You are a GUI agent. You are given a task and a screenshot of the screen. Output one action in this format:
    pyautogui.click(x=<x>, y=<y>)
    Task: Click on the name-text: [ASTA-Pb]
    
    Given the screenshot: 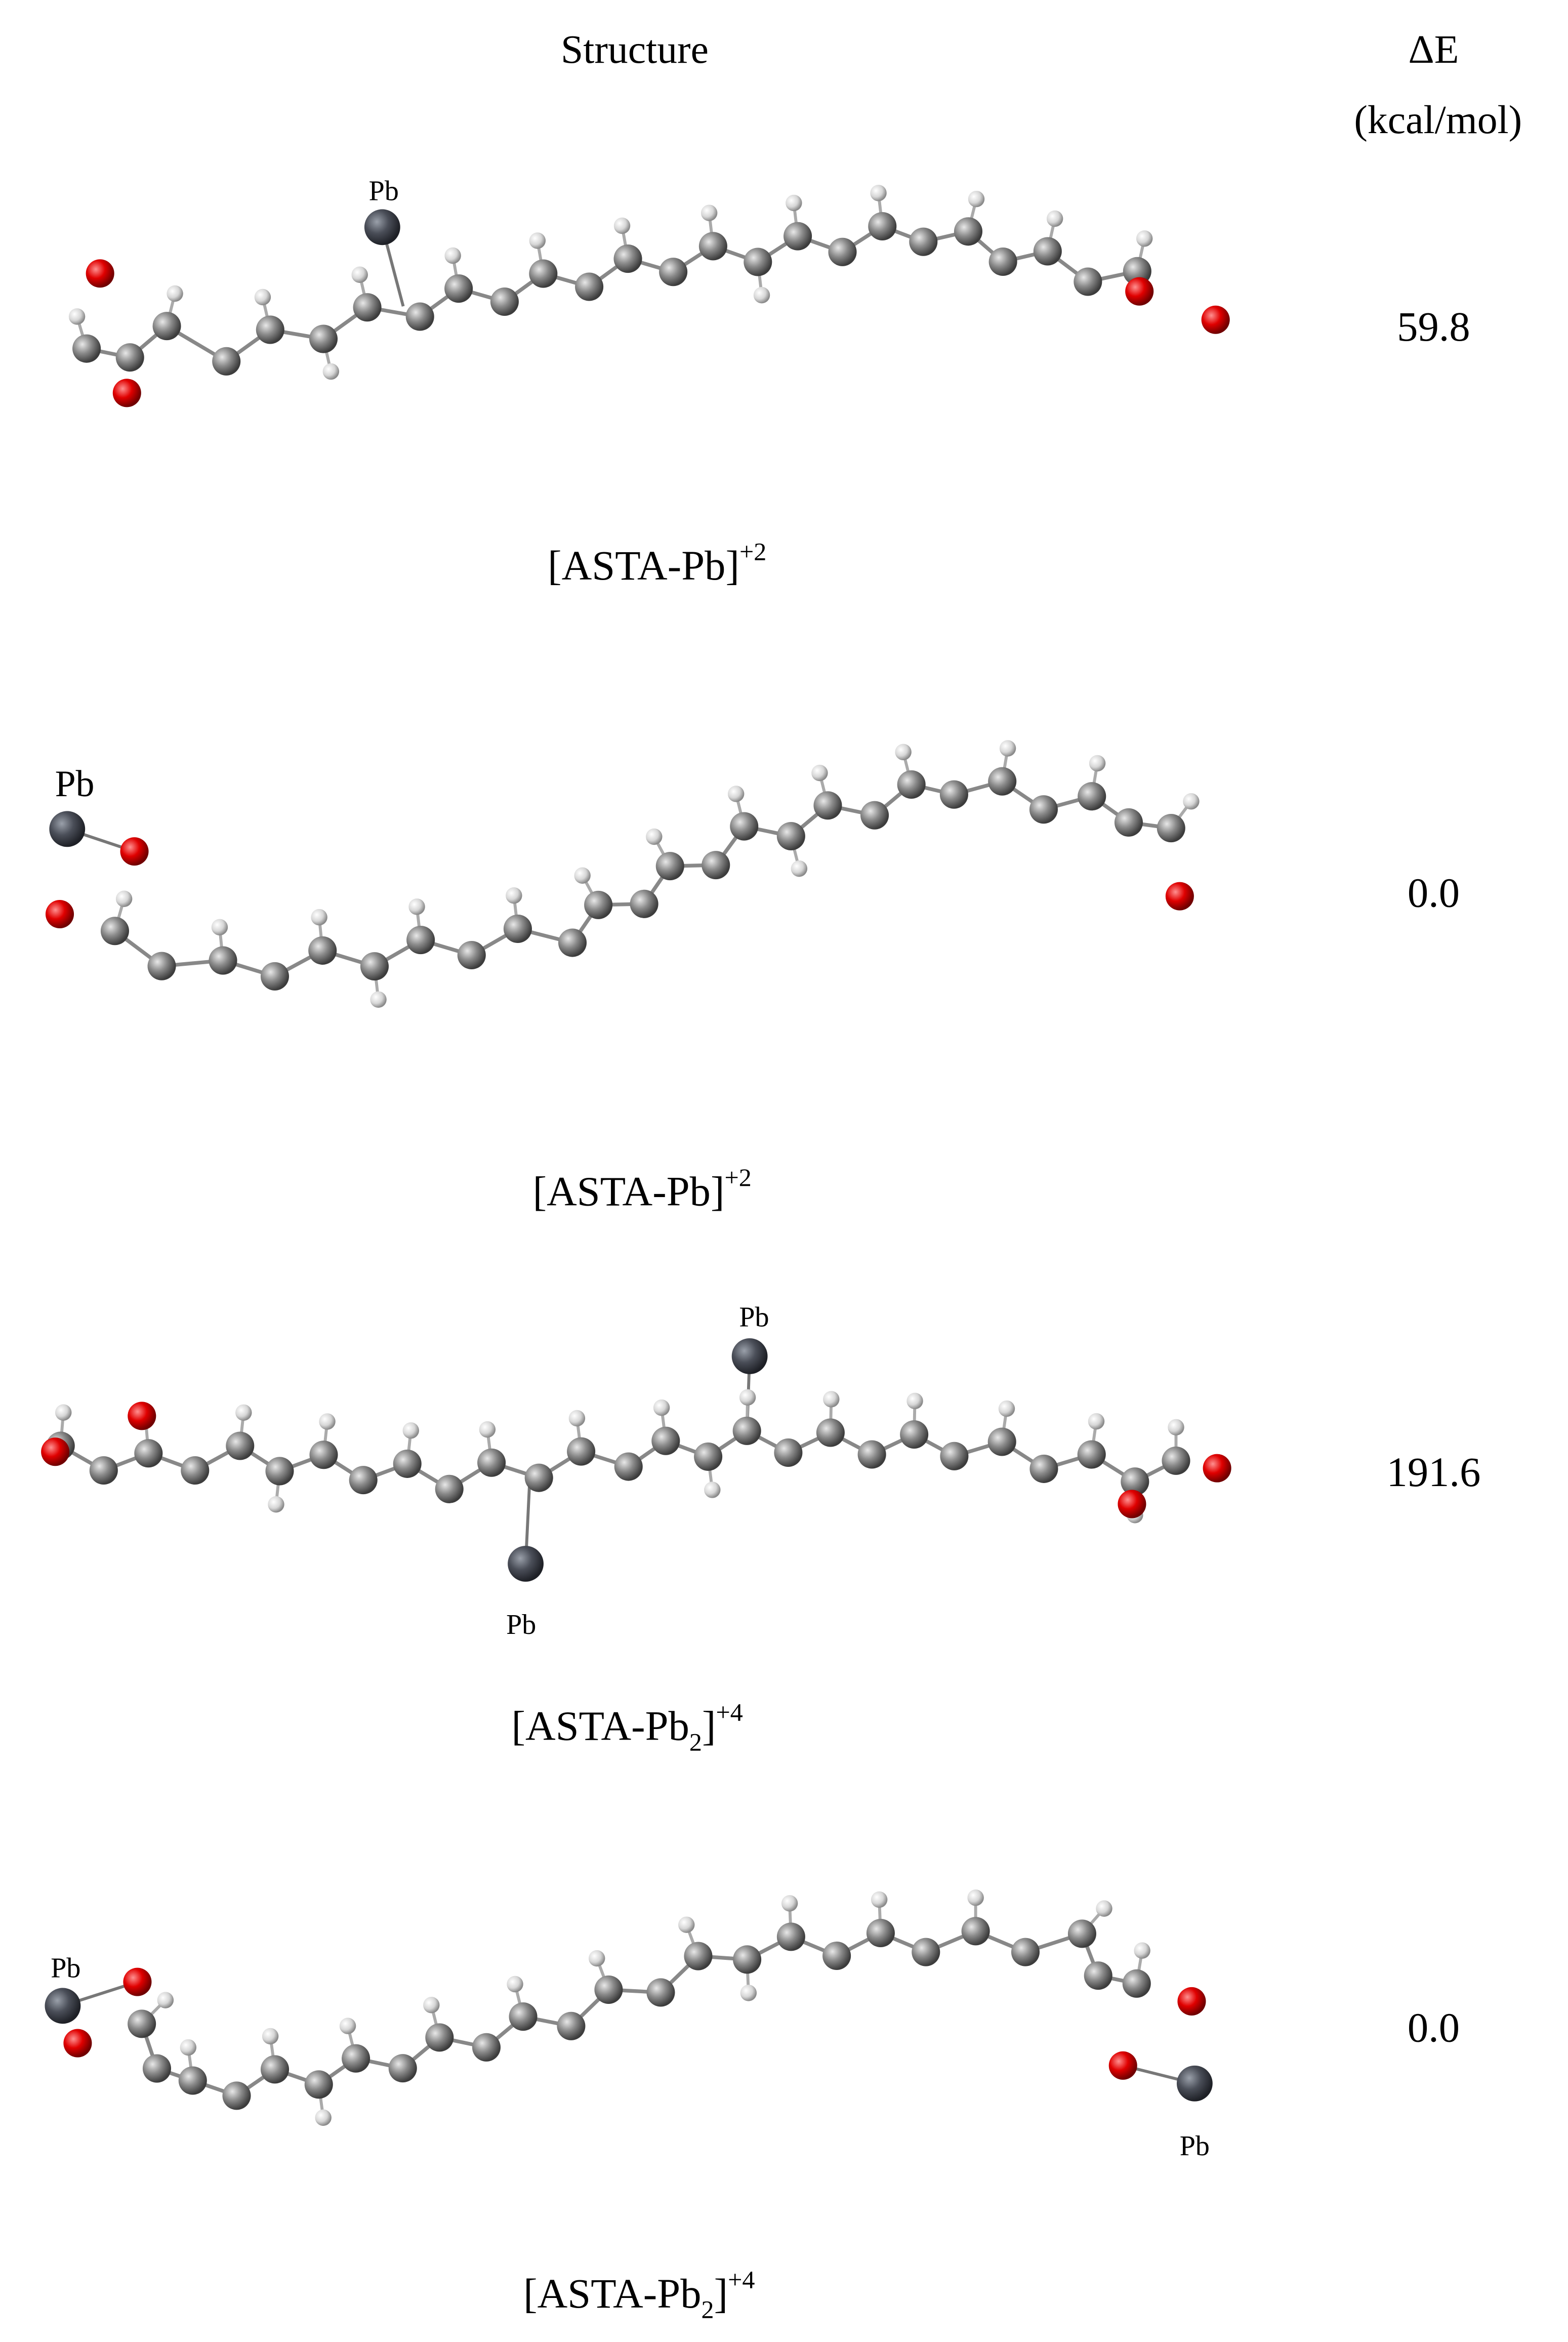 What is the action you would take?
    pyautogui.click(x=643, y=565)
    